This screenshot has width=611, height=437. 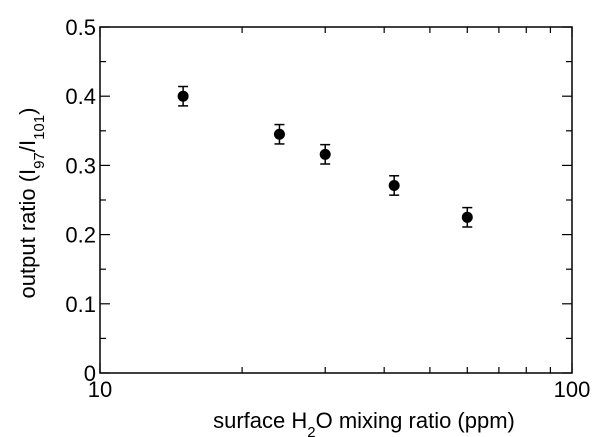 I want to click on y-axis-title-t1: output ratio (I, so click(x=27, y=234).